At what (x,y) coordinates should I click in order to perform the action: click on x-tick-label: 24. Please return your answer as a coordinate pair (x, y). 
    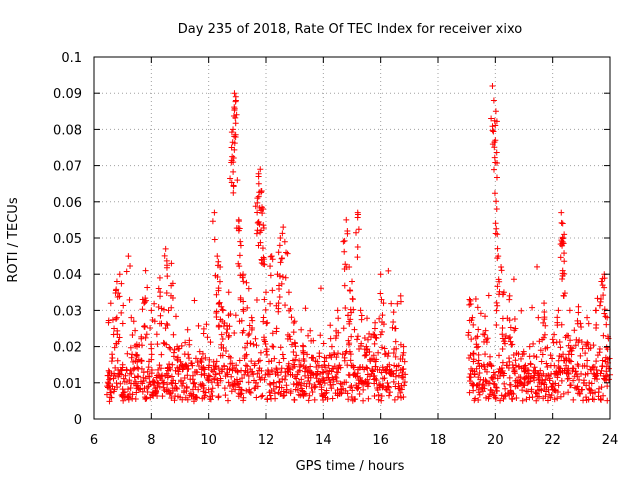
    Looking at the image, I should click on (610, 440).